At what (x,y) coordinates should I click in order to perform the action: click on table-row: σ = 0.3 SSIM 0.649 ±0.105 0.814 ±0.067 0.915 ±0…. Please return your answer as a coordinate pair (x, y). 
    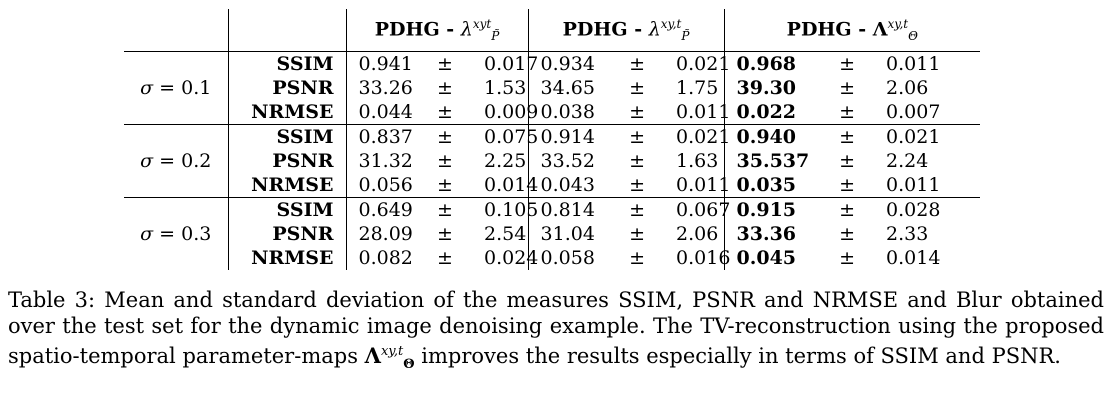
    Looking at the image, I should click on (552, 233).